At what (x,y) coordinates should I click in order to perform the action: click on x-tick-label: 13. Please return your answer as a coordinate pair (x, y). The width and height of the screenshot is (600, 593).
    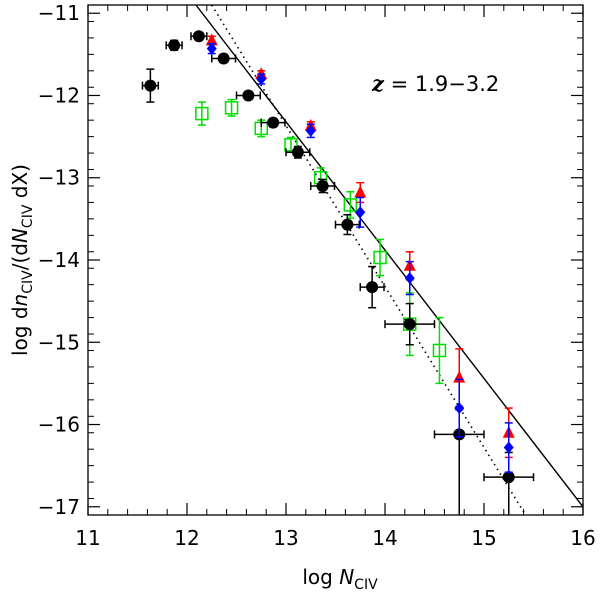
    Looking at the image, I should click on (285, 538).